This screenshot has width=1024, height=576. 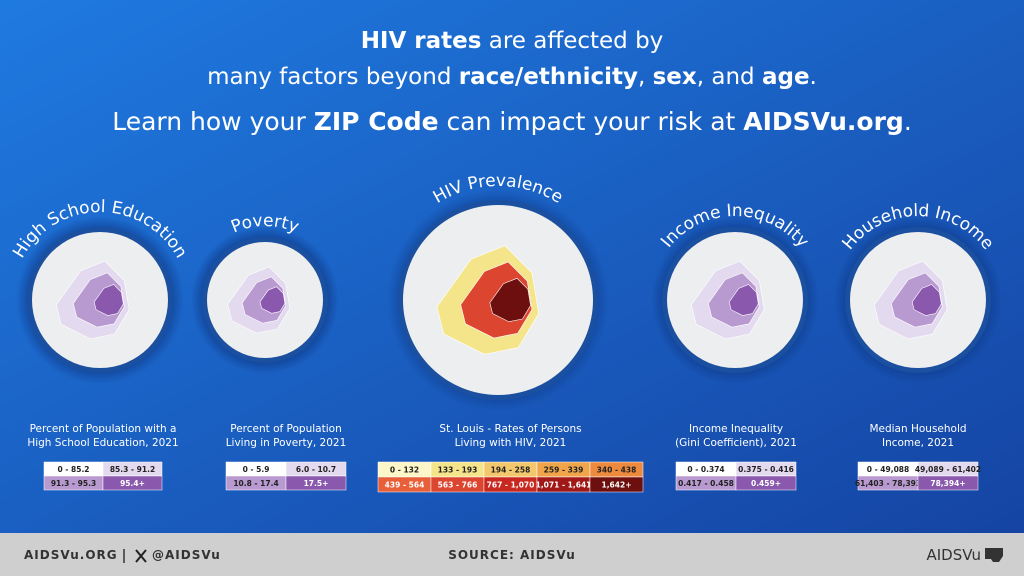 What do you see at coordinates (286, 443) in the screenshot?
I see `map-caption: Living in Poverty, 2021` at bounding box center [286, 443].